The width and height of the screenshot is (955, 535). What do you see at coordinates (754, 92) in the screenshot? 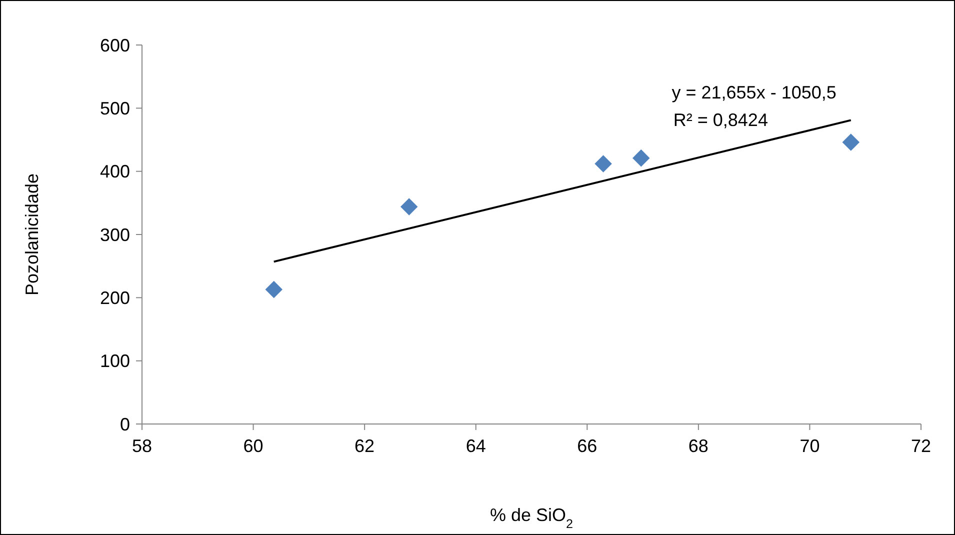
I see `annotation: y = 21,655x - 1050,5` at bounding box center [754, 92].